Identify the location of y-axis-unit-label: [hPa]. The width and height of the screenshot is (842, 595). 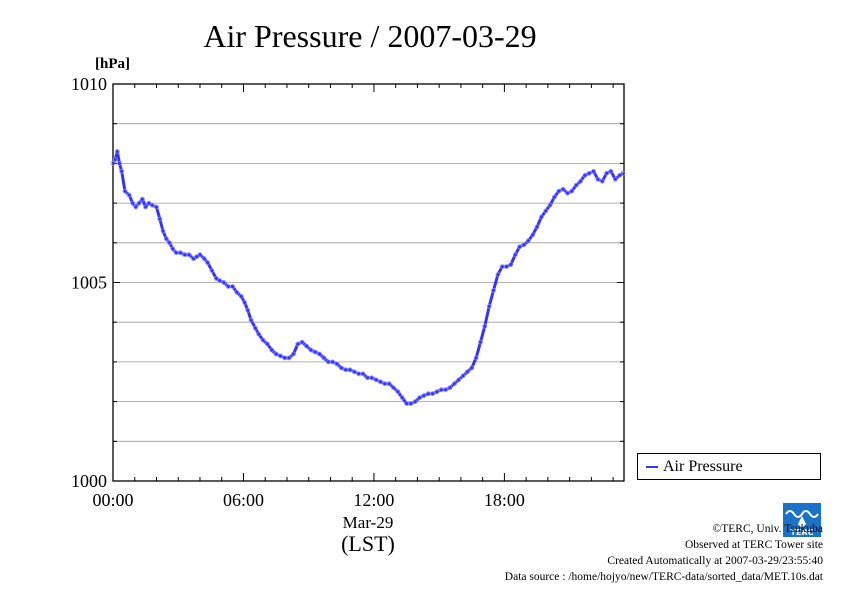
(112, 64).